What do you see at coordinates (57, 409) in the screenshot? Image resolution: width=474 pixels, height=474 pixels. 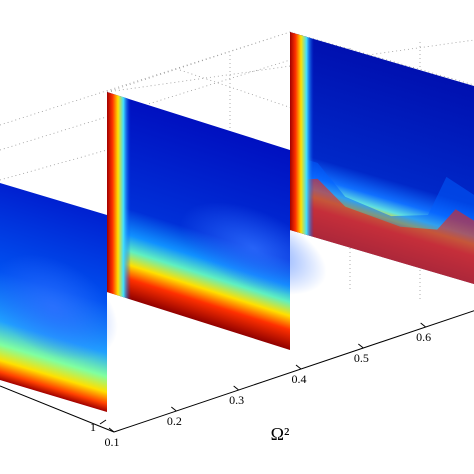 I see `y-axis-line` at bounding box center [57, 409].